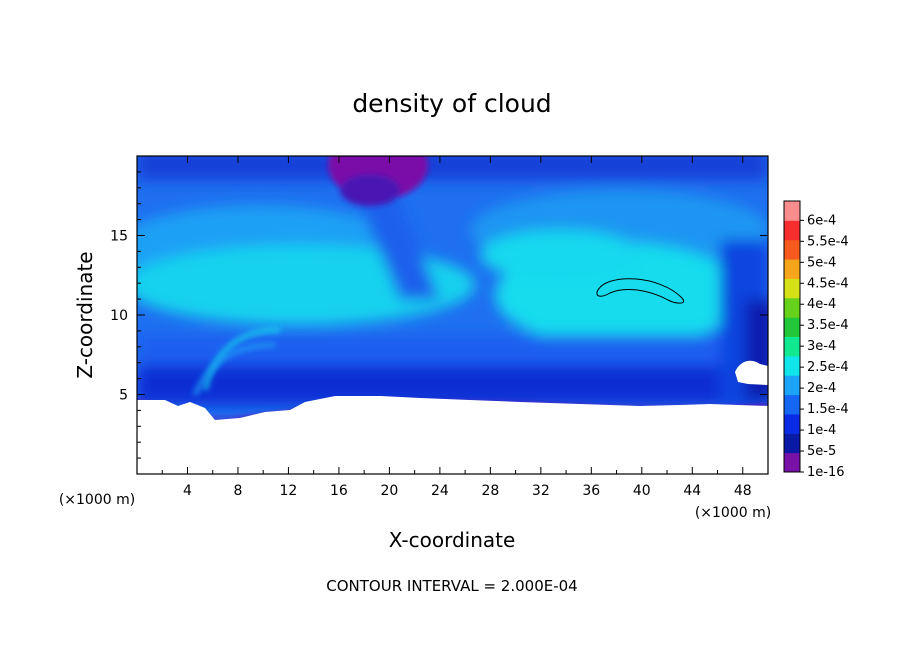  I want to click on x-tick-label: 16, so click(339, 491).